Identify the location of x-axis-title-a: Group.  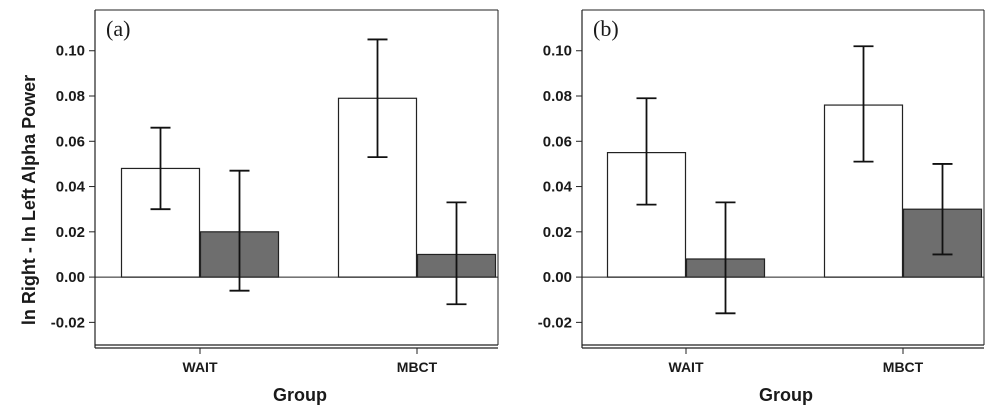
(300, 395).